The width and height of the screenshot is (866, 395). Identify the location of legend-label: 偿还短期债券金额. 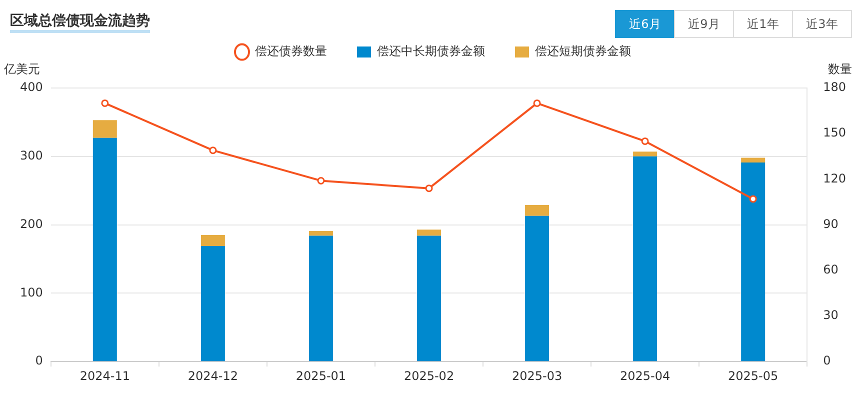
(583, 51).